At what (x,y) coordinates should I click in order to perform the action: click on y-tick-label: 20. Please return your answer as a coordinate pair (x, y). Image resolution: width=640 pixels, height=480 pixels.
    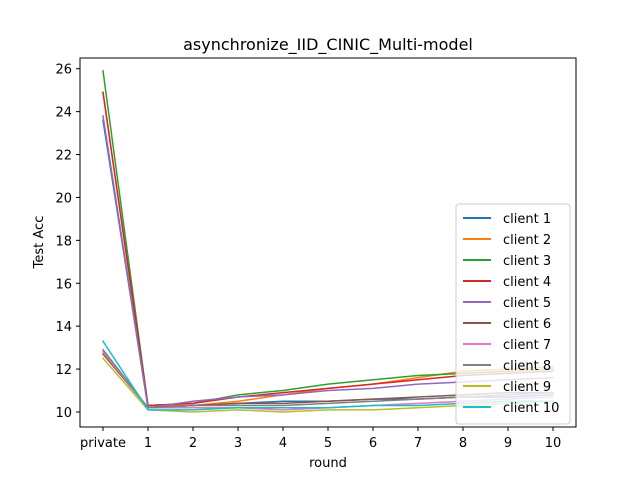
    Looking at the image, I should click on (63, 198).